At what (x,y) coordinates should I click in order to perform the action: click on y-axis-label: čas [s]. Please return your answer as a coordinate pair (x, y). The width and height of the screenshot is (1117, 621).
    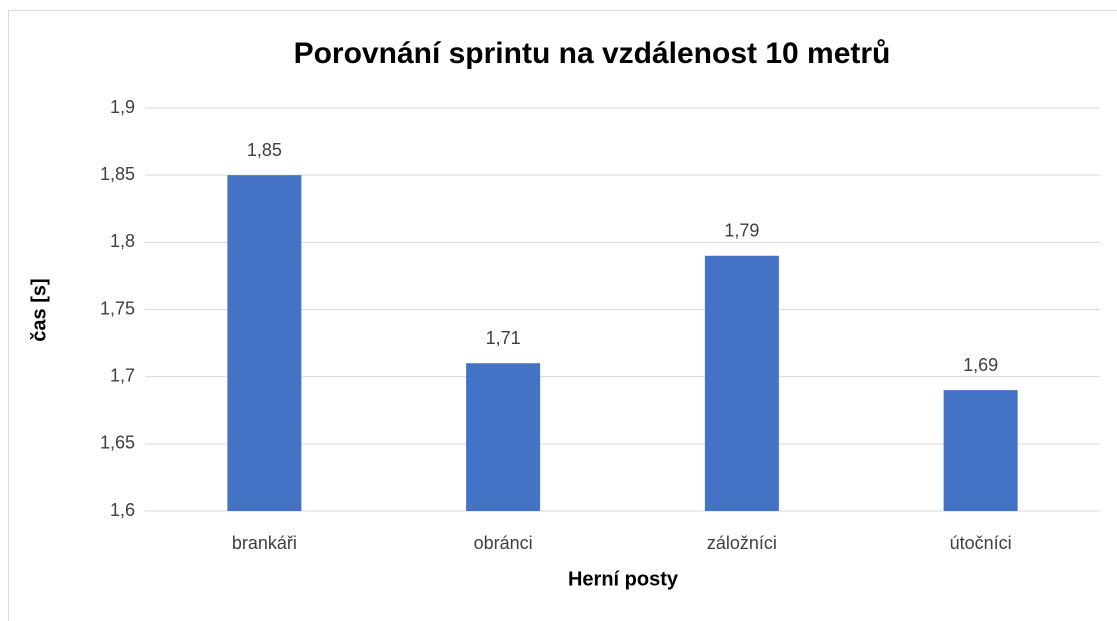
    Looking at the image, I should click on (39, 309).